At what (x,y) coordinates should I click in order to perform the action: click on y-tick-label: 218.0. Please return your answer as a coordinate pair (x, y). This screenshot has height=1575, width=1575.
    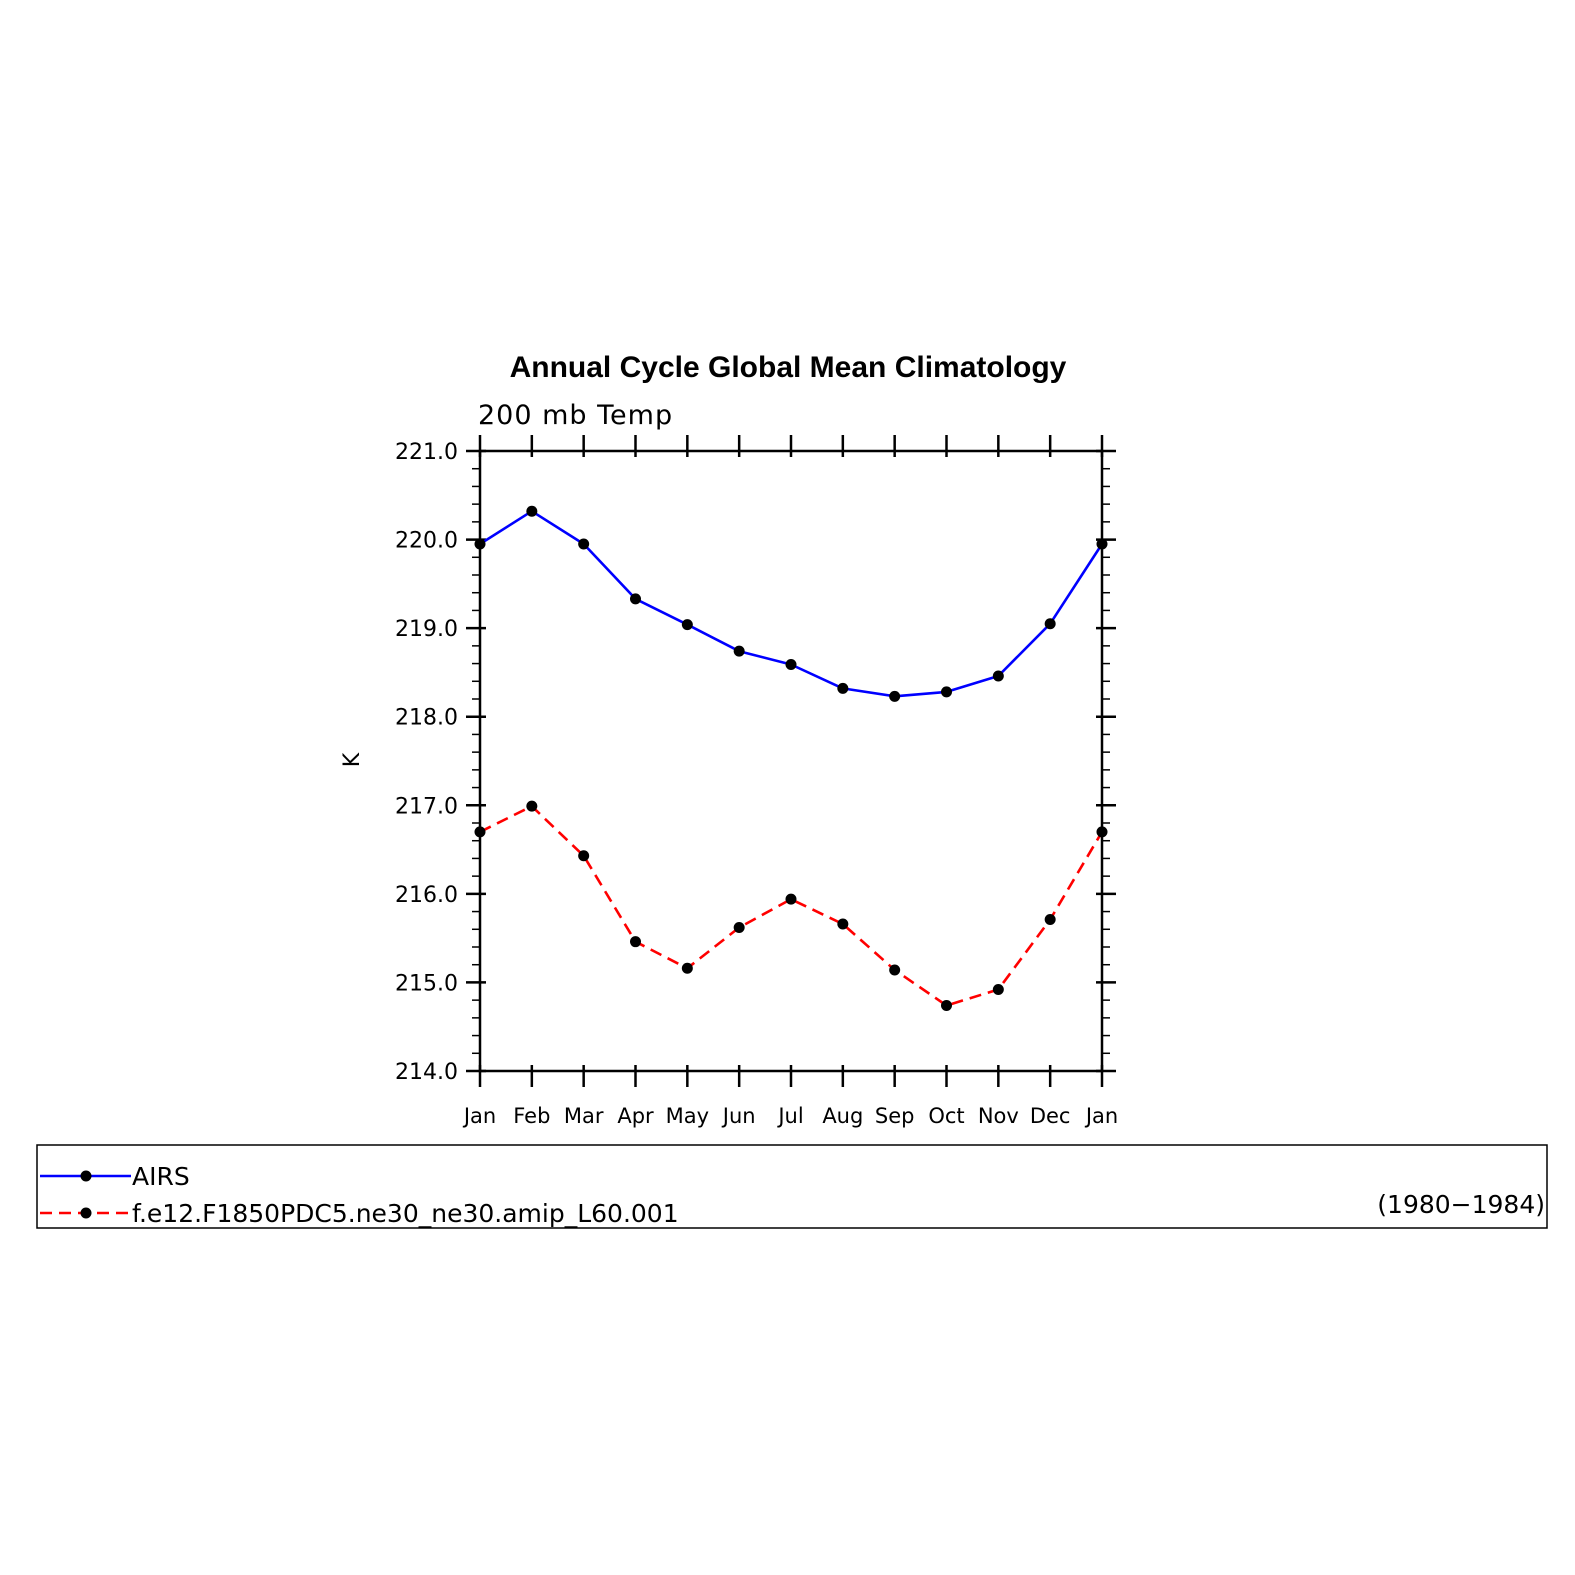
    Looking at the image, I should click on (426, 718).